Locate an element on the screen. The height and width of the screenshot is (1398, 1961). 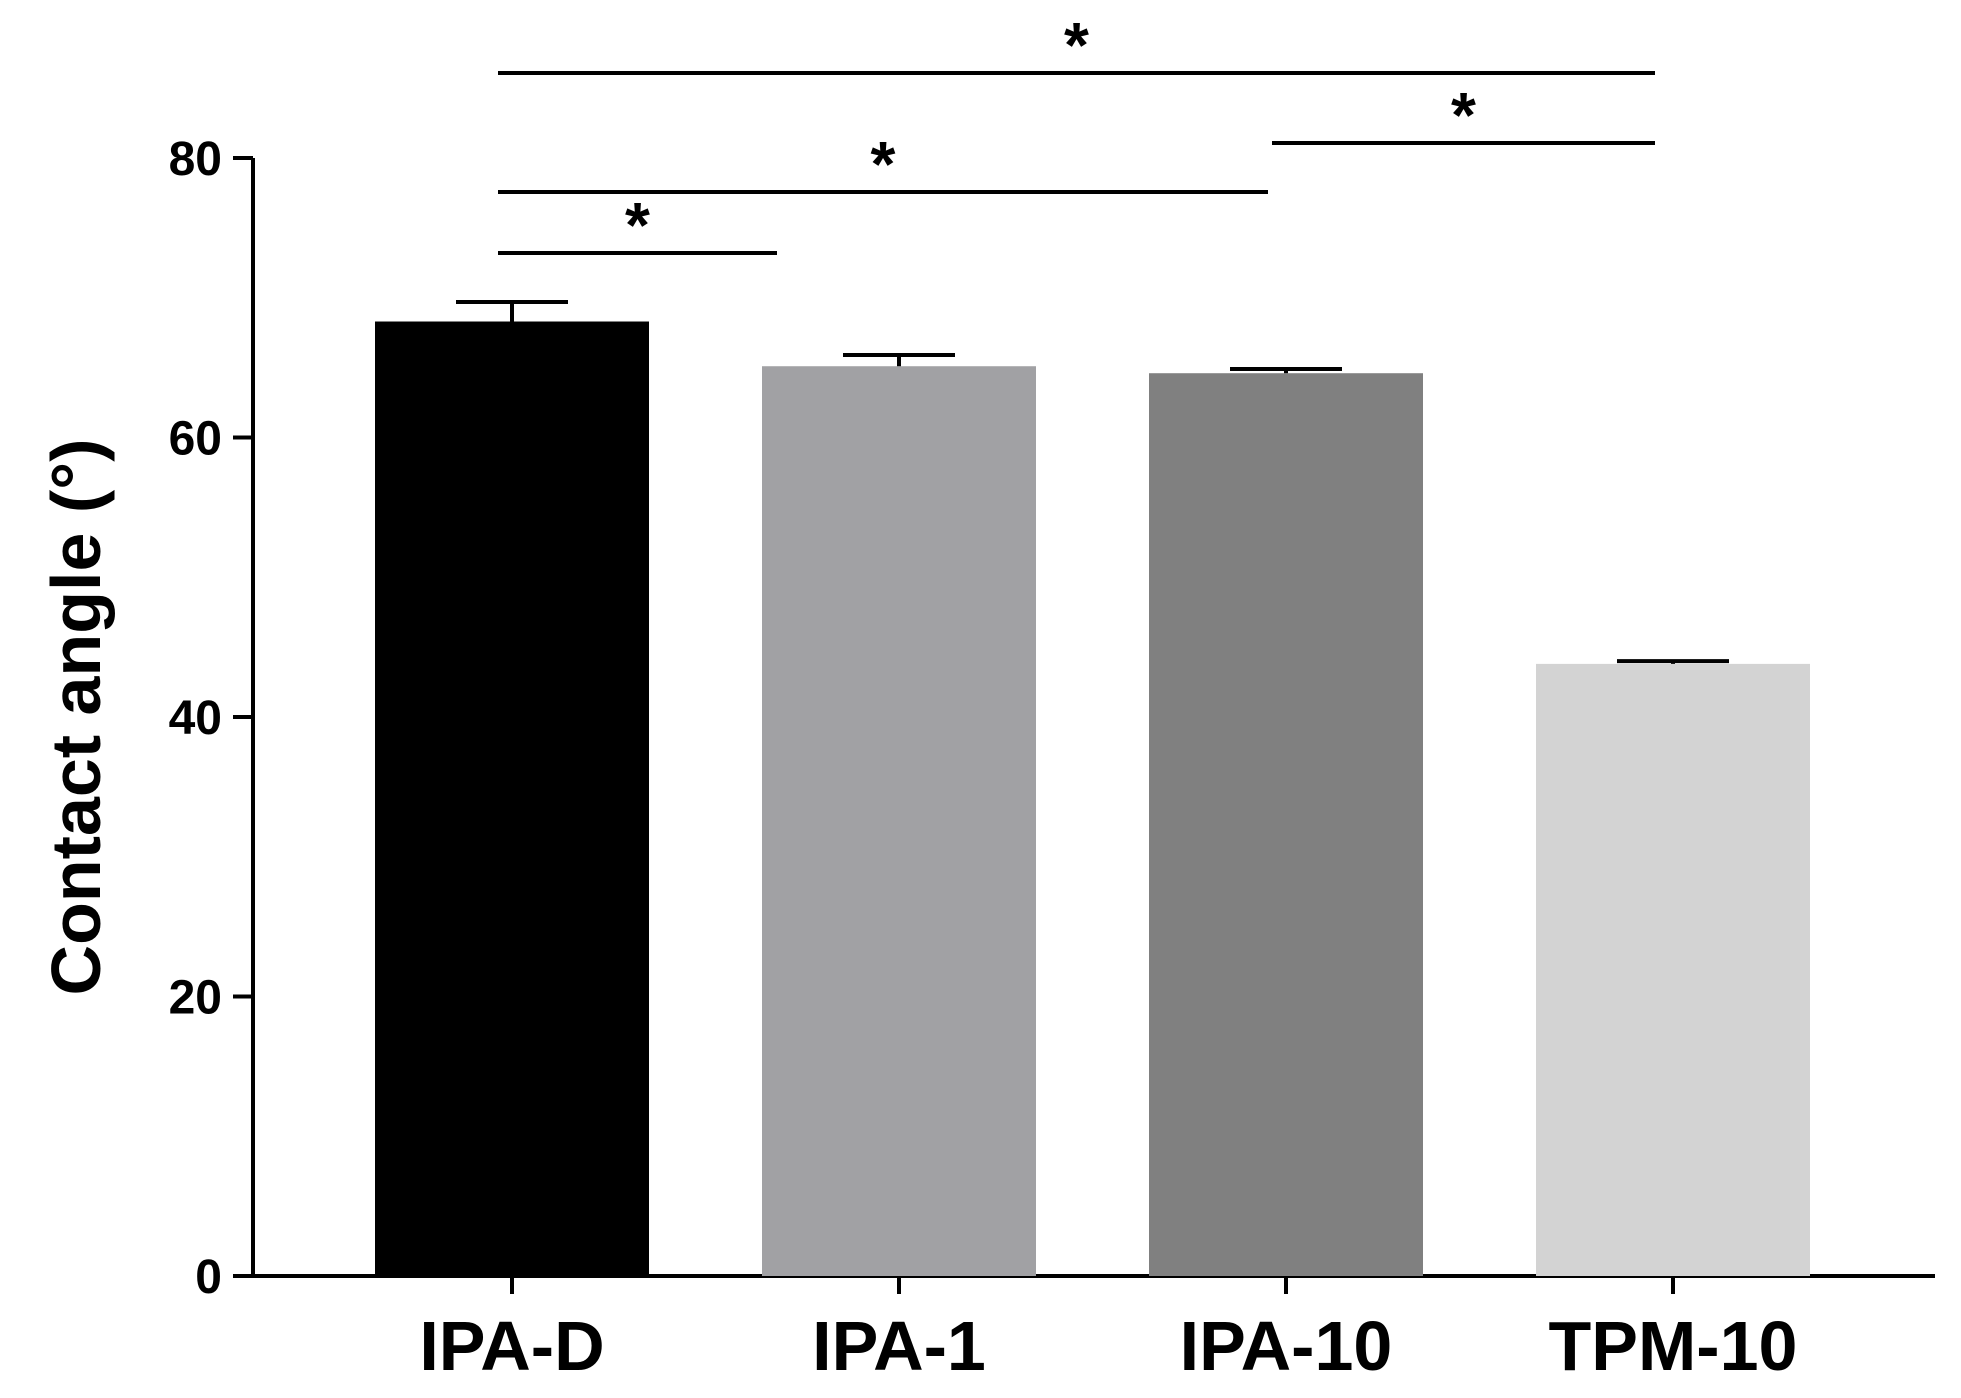
significance-brackets: * * * * is located at coordinates (1076, 135).